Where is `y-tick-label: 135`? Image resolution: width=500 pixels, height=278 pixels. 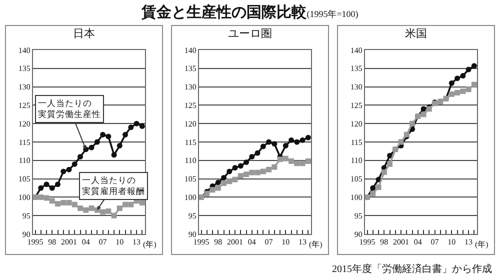 y-tick-label: 135 is located at coordinates (356, 69).